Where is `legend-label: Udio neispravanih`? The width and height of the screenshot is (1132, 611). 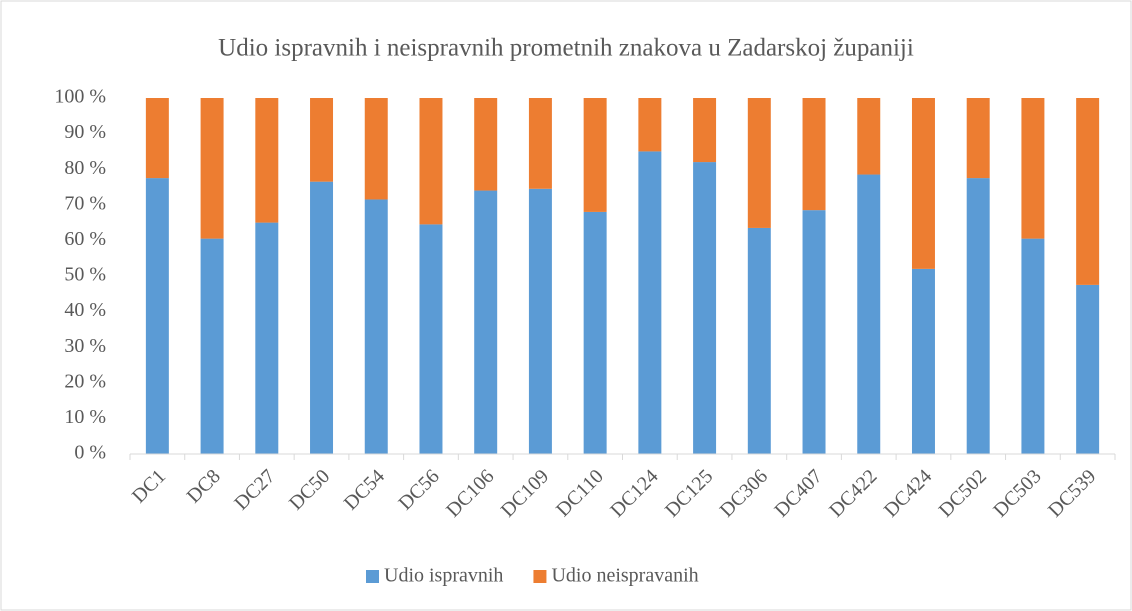
legend-label: Udio neispravanih is located at coordinates (624, 576).